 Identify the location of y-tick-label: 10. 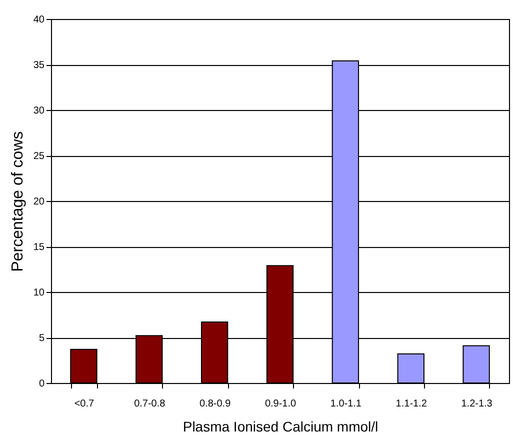
(39, 293).